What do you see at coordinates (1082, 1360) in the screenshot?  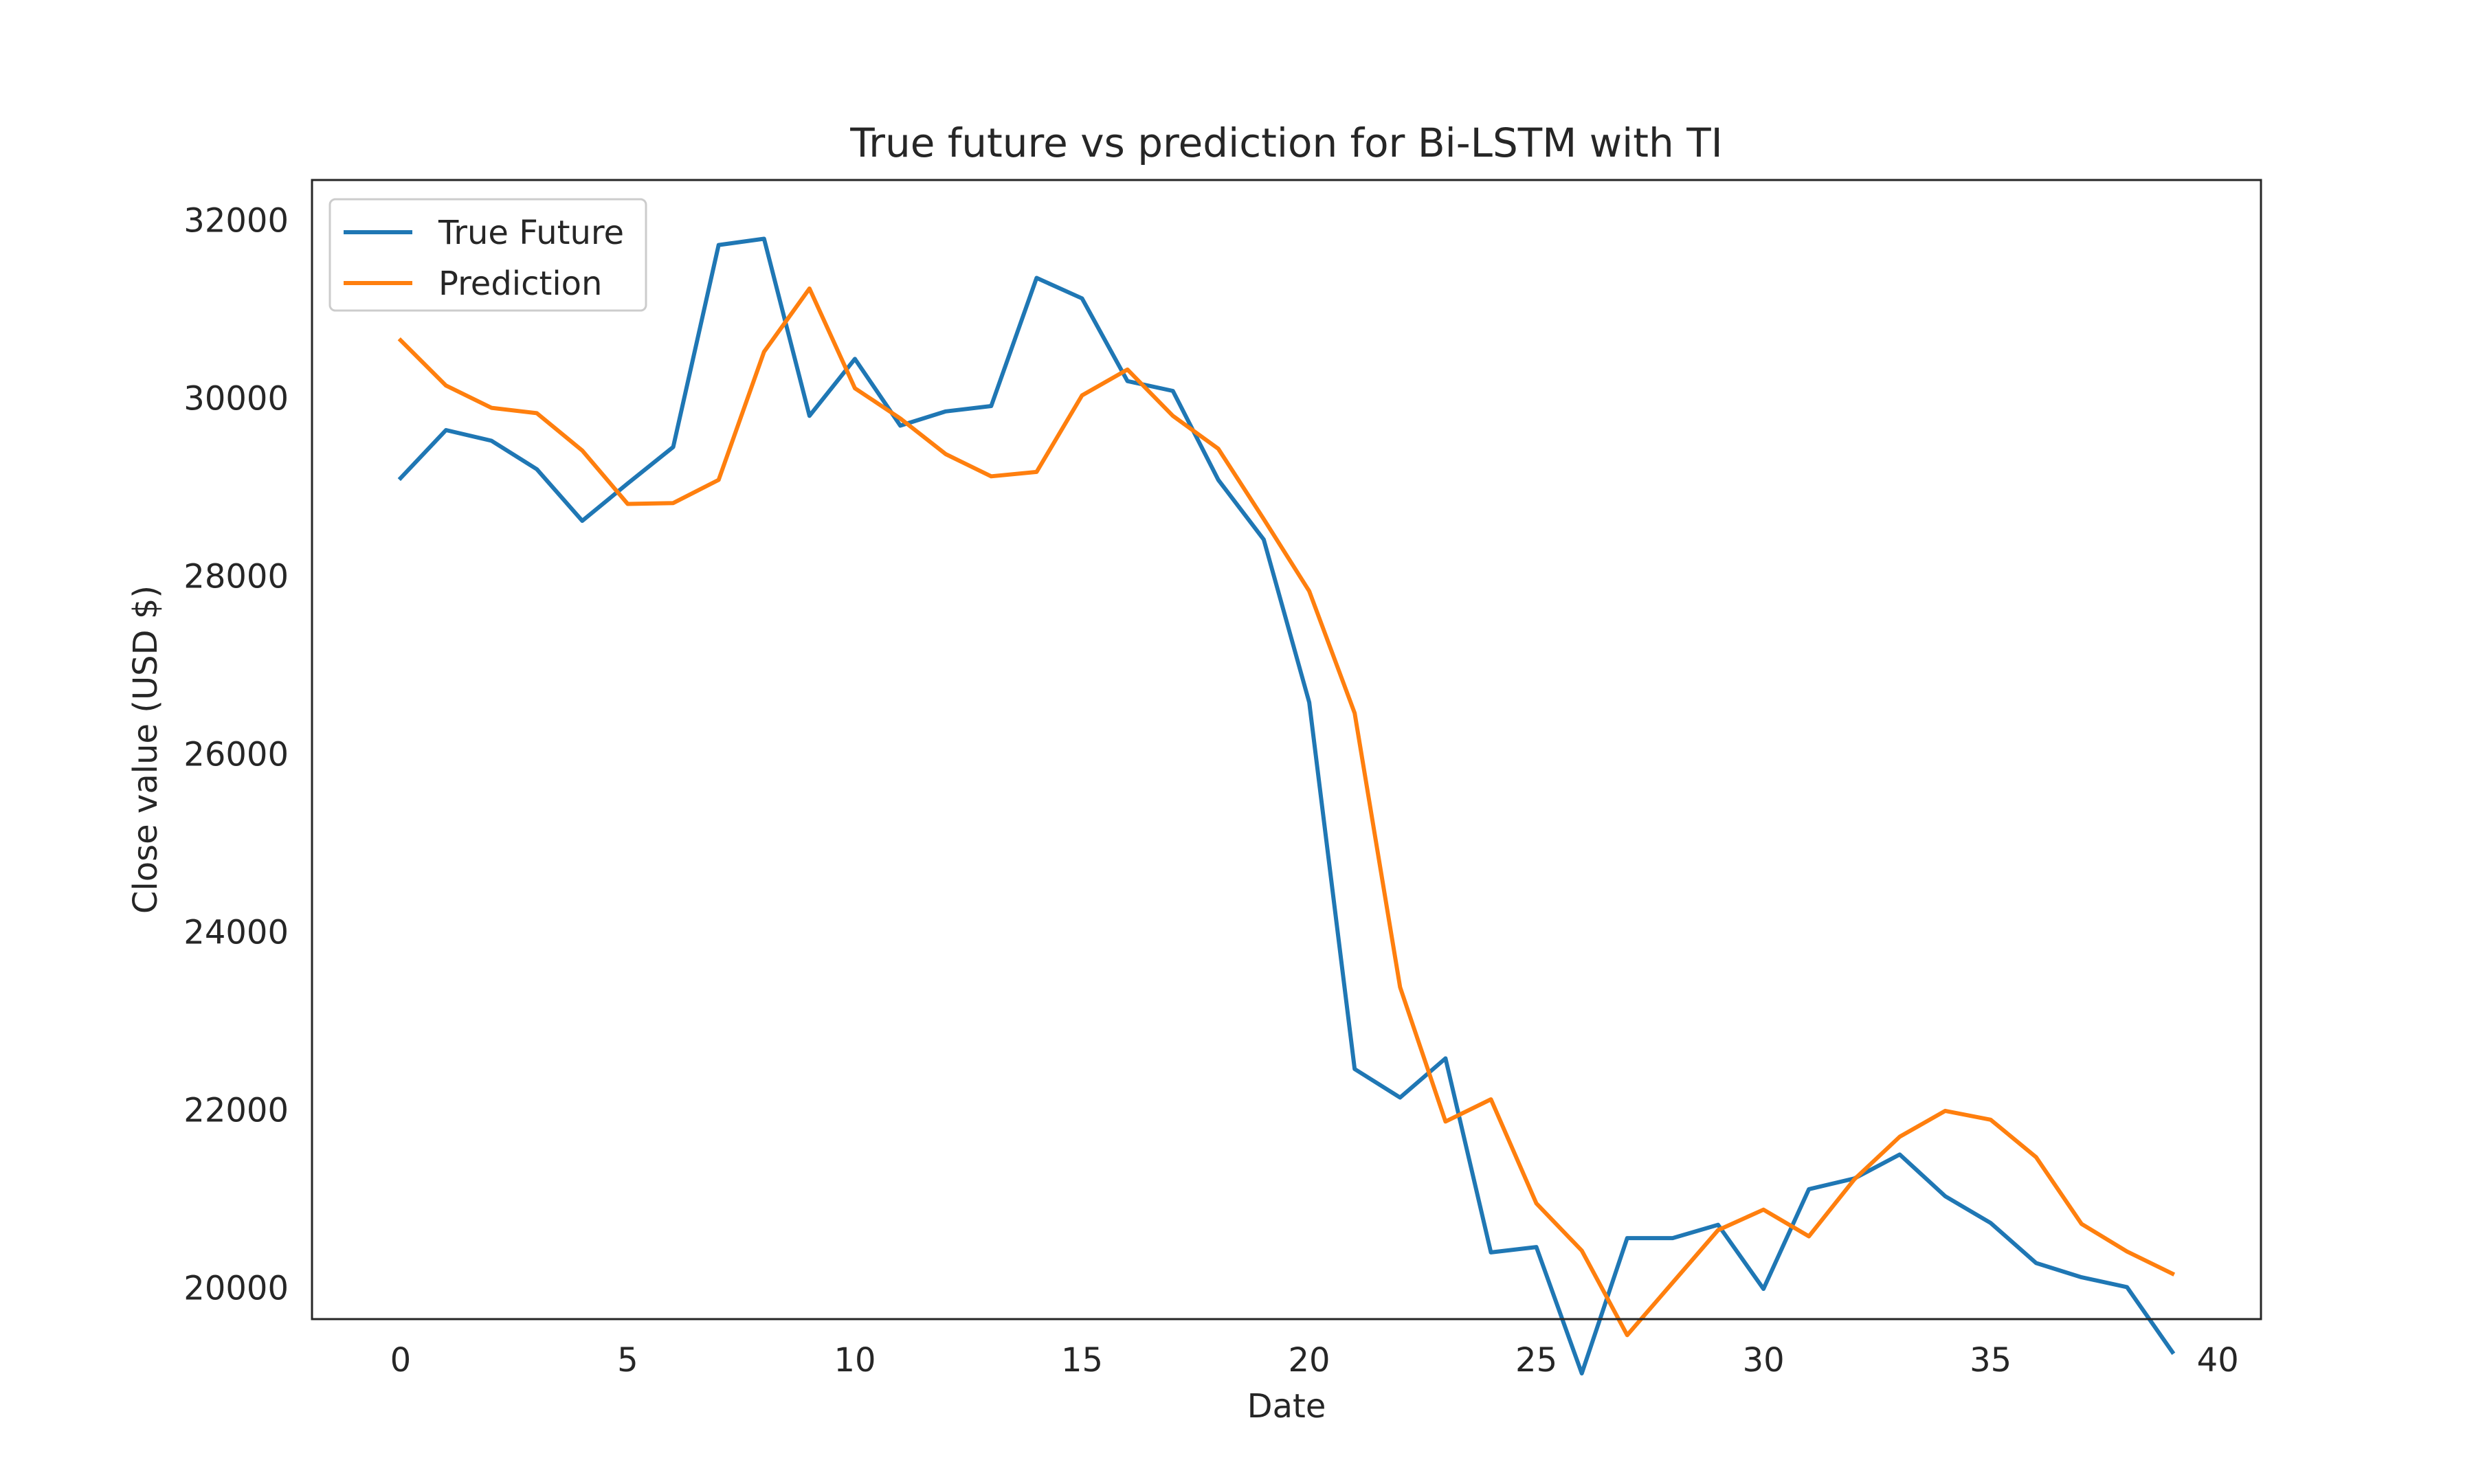 I see `x-tick-label: 15` at bounding box center [1082, 1360].